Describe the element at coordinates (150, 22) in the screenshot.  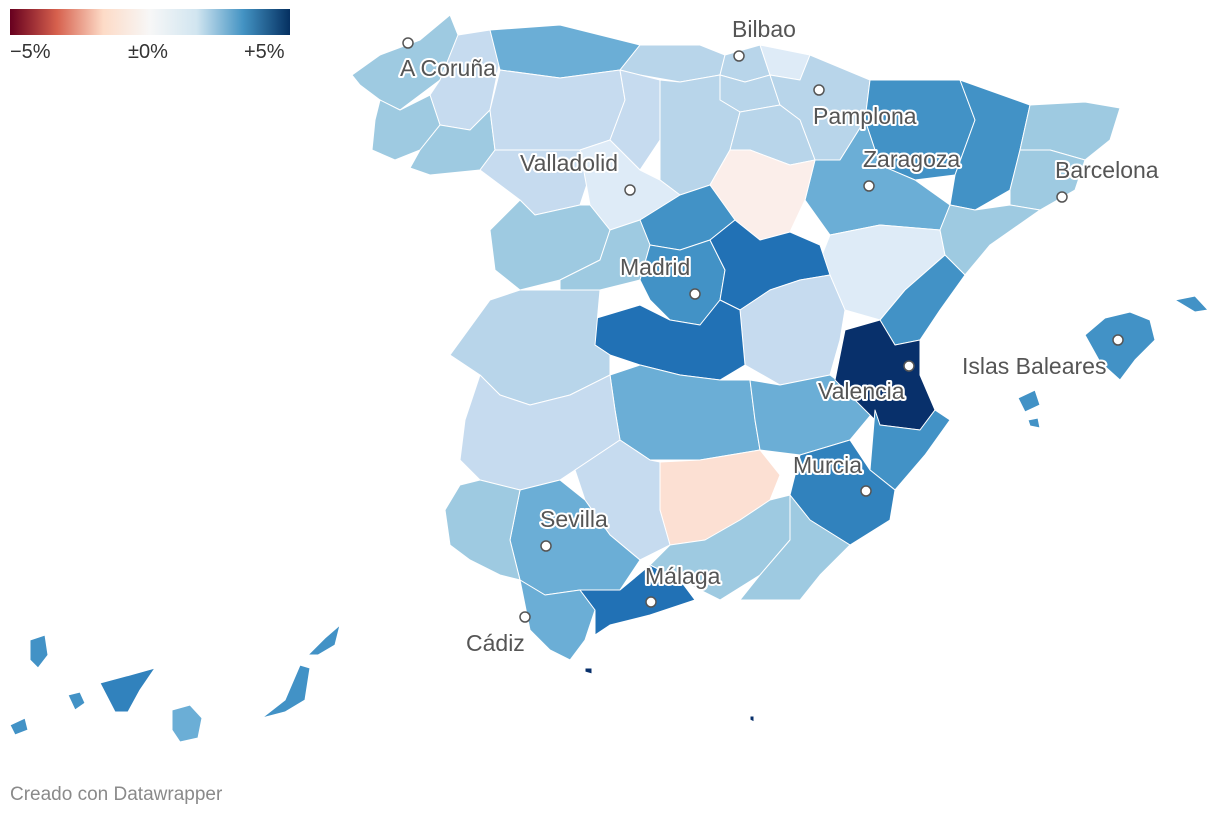
I see `legend-gradient-bar` at that location.